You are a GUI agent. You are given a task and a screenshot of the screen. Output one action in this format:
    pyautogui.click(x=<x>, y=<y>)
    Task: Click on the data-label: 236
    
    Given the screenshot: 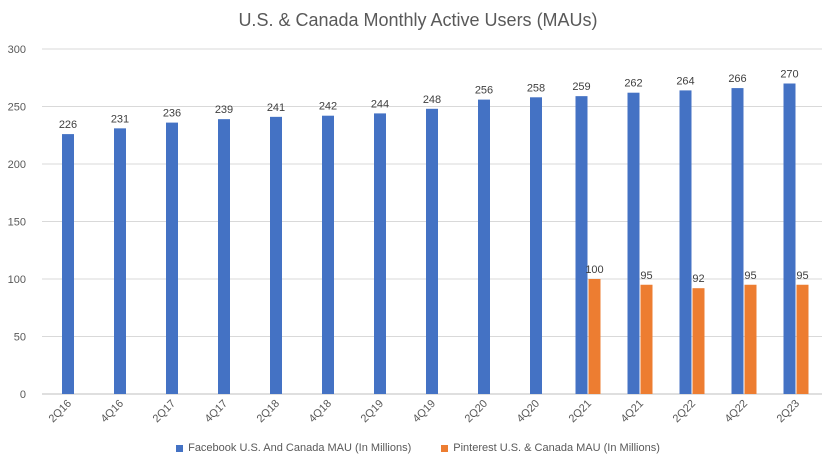 What is the action you would take?
    pyautogui.click(x=172, y=114)
    